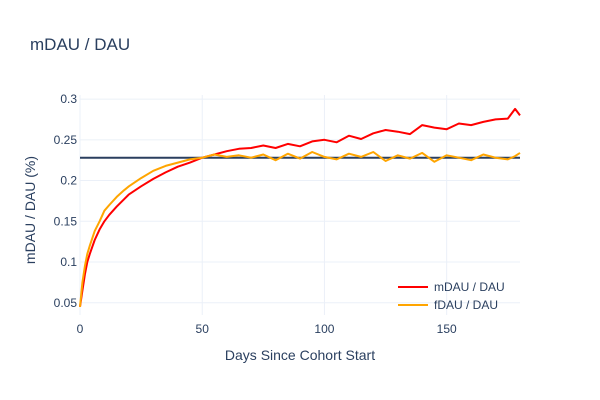 The height and width of the screenshot is (400, 600). I want to click on y-tick-label: 0.3, so click(68, 99).